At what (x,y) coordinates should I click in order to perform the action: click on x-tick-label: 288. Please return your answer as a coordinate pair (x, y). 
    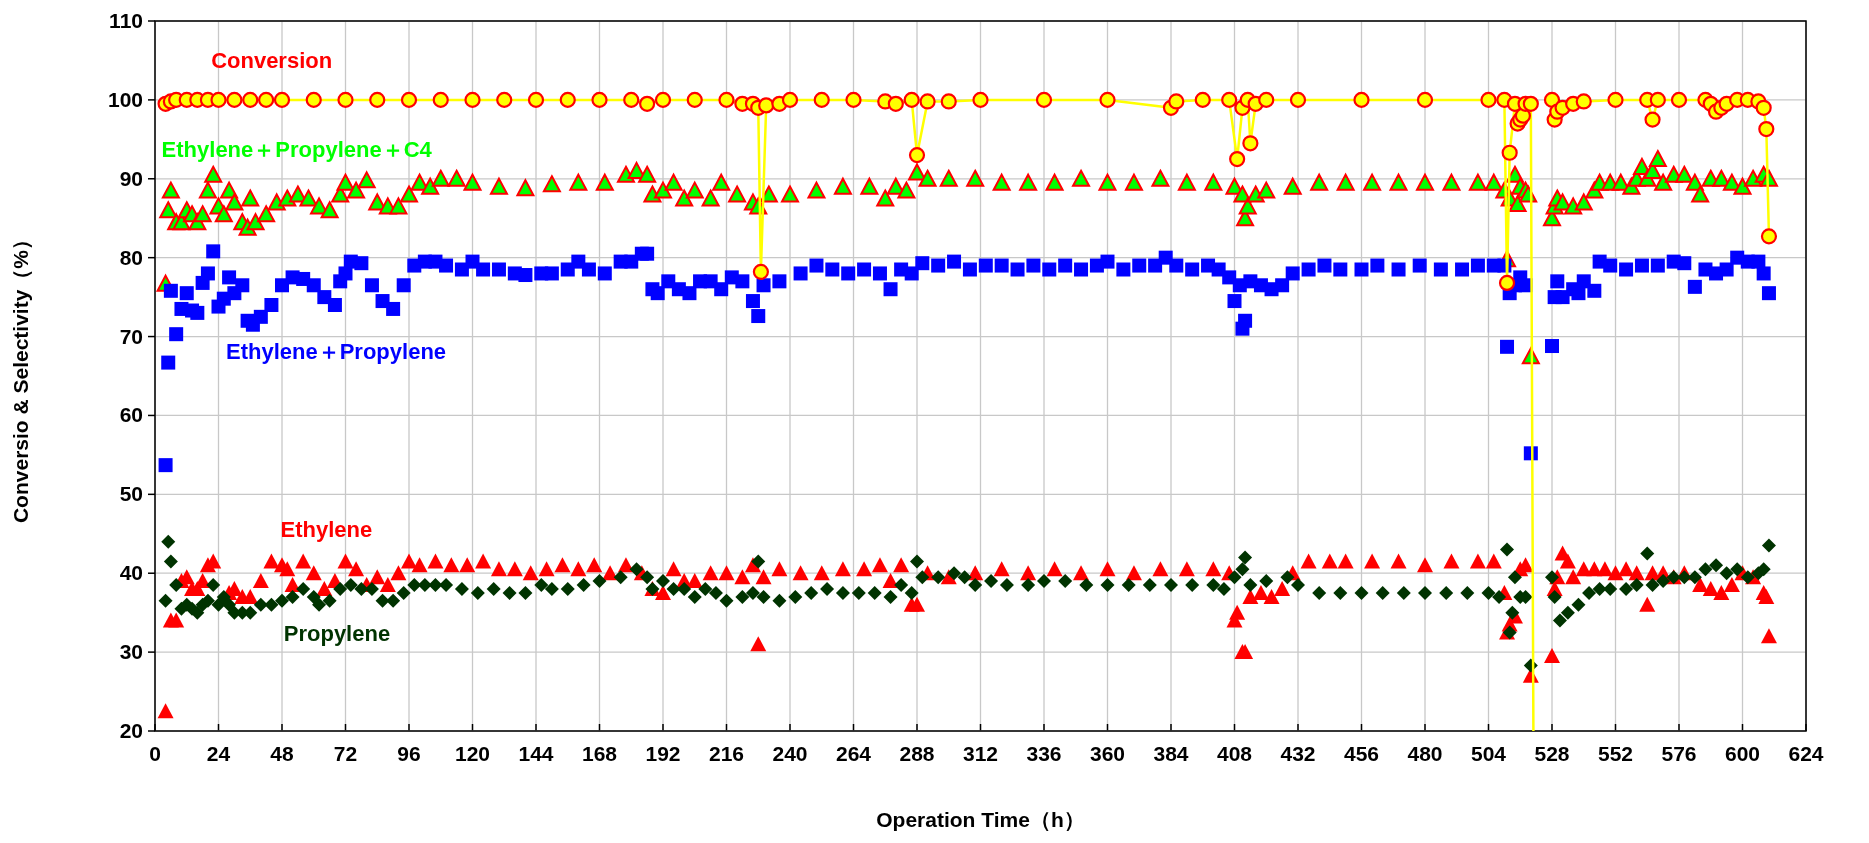
    Looking at the image, I should click on (917, 753).